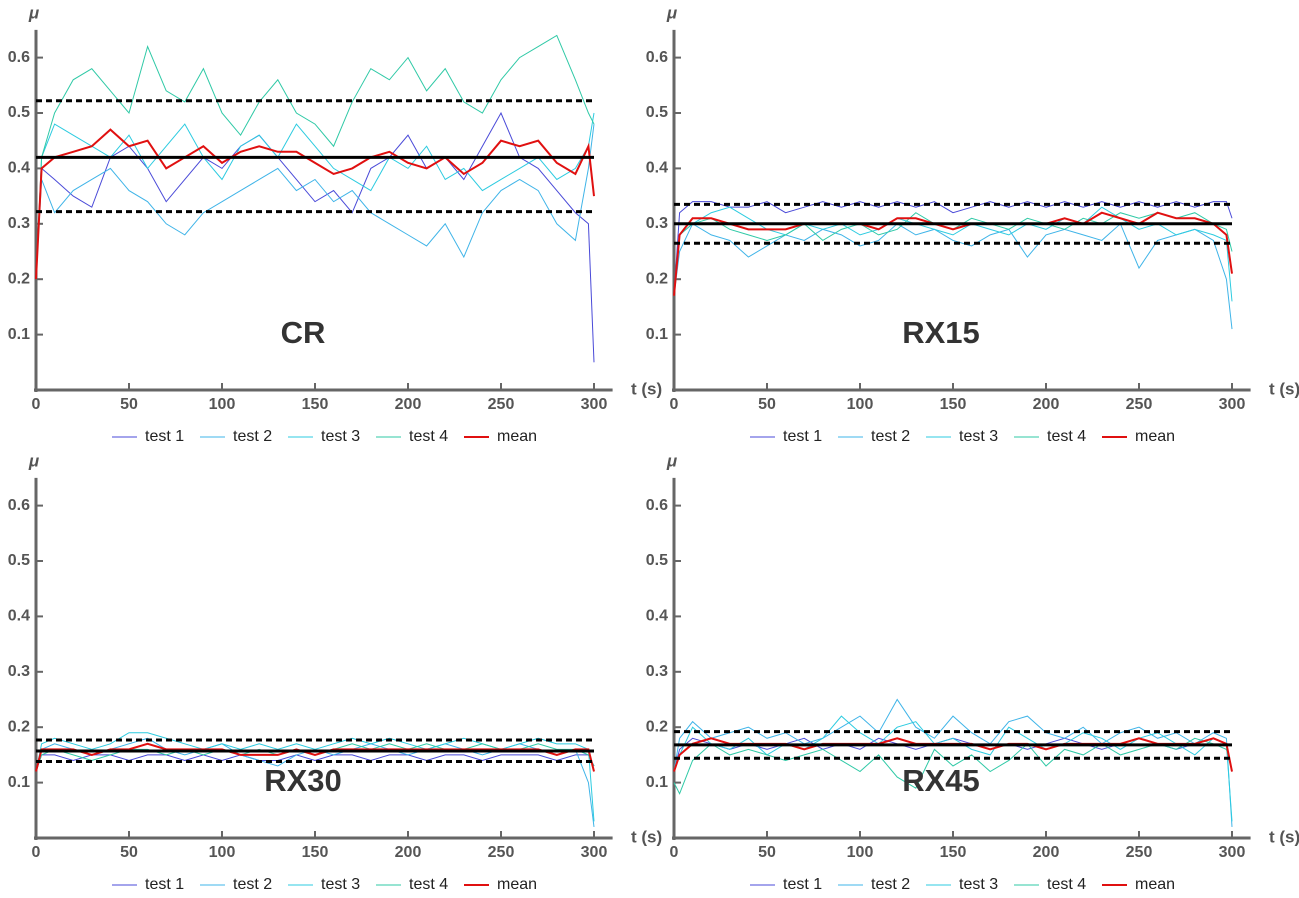  I want to click on panel-label: RX15, so click(941, 332).